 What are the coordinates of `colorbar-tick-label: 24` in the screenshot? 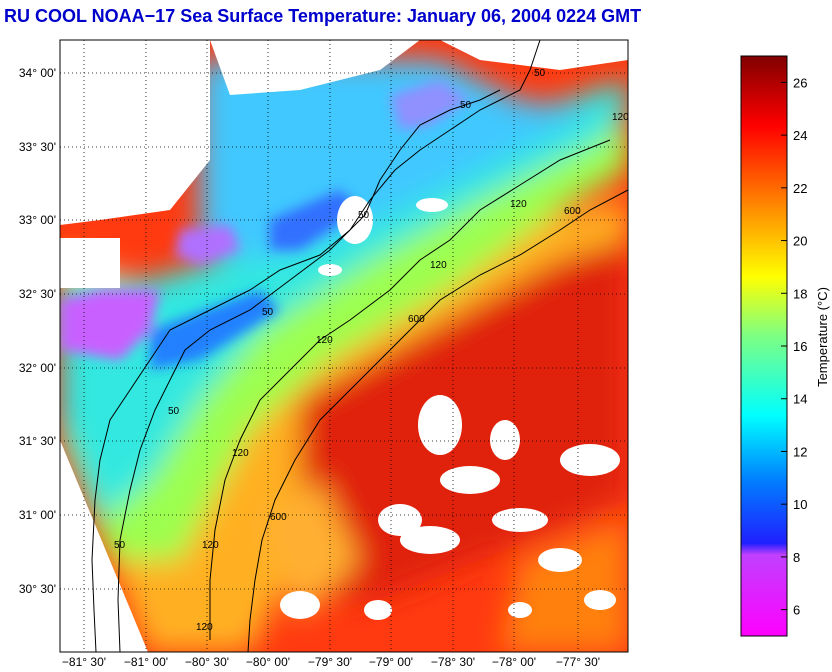 It's located at (800, 135).